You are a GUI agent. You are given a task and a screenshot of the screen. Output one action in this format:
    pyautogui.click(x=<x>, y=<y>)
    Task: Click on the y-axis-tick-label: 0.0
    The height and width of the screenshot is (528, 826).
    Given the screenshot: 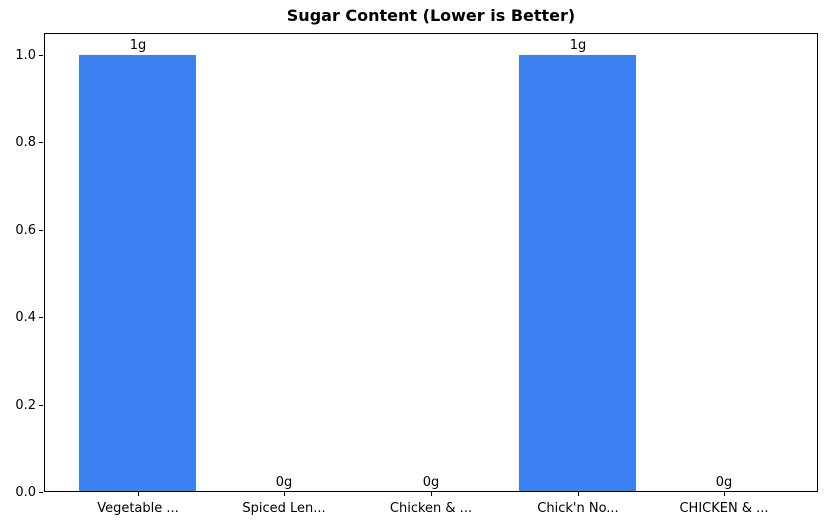 What is the action you would take?
    pyautogui.click(x=25, y=492)
    